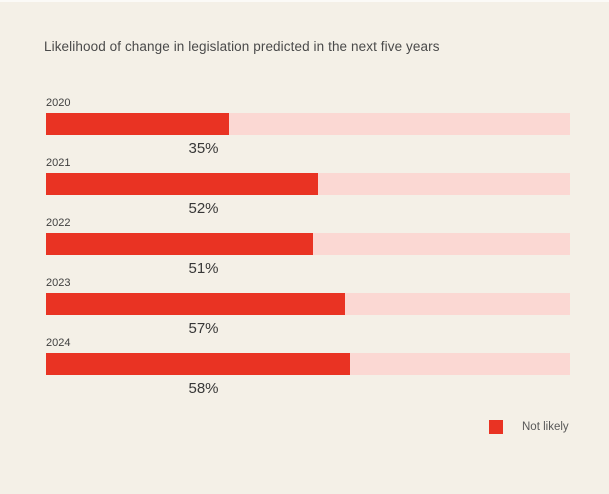 The image size is (609, 494). I want to click on value-label: 57%, so click(203, 328).